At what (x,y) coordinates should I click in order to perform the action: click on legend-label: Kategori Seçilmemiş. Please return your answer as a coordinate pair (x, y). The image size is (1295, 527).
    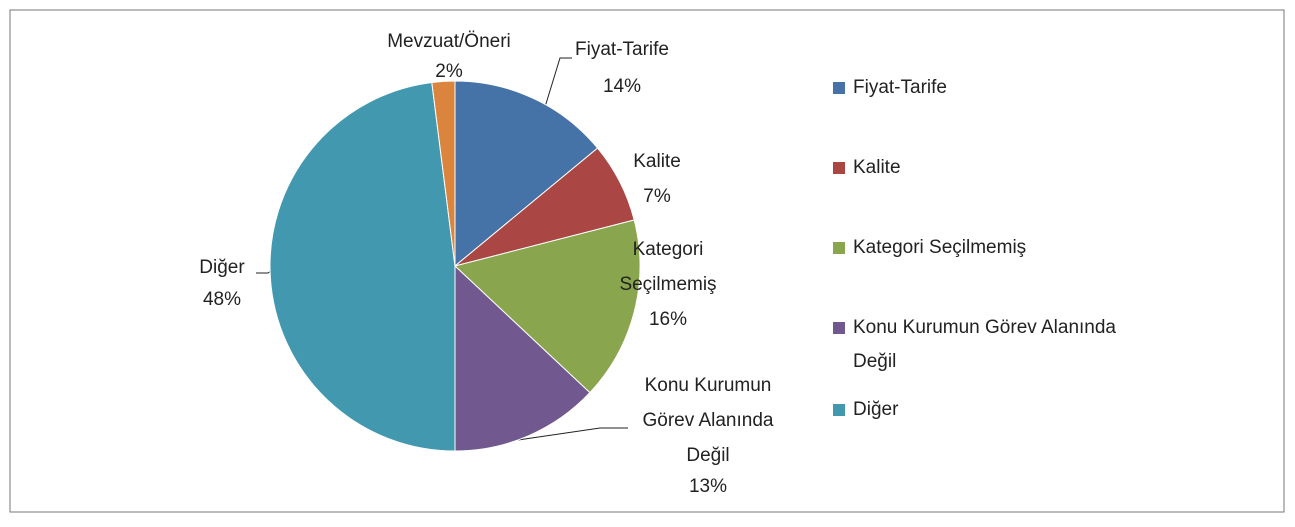
    Looking at the image, I should click on (939, 247).